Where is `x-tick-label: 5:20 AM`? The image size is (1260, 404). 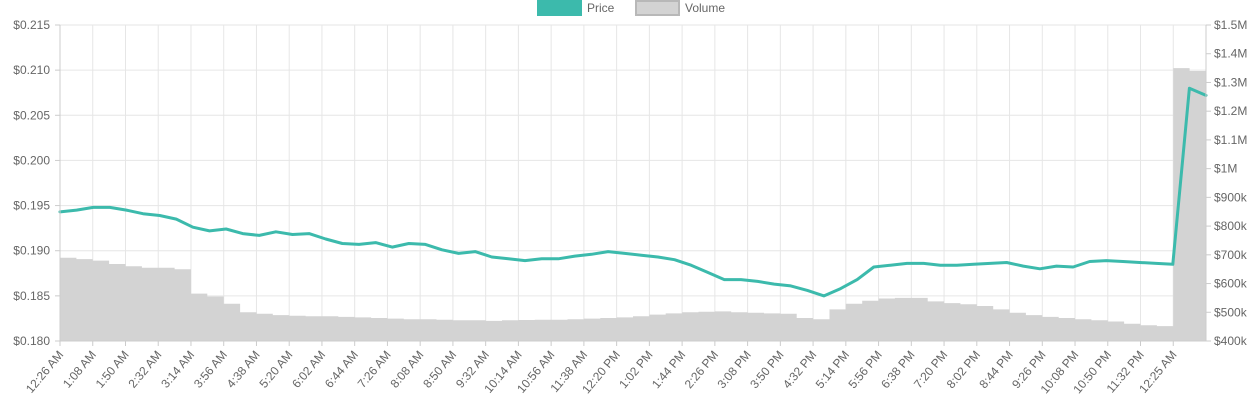 x-tick-label: 5:20 AM is located at coordinates (275, 369).